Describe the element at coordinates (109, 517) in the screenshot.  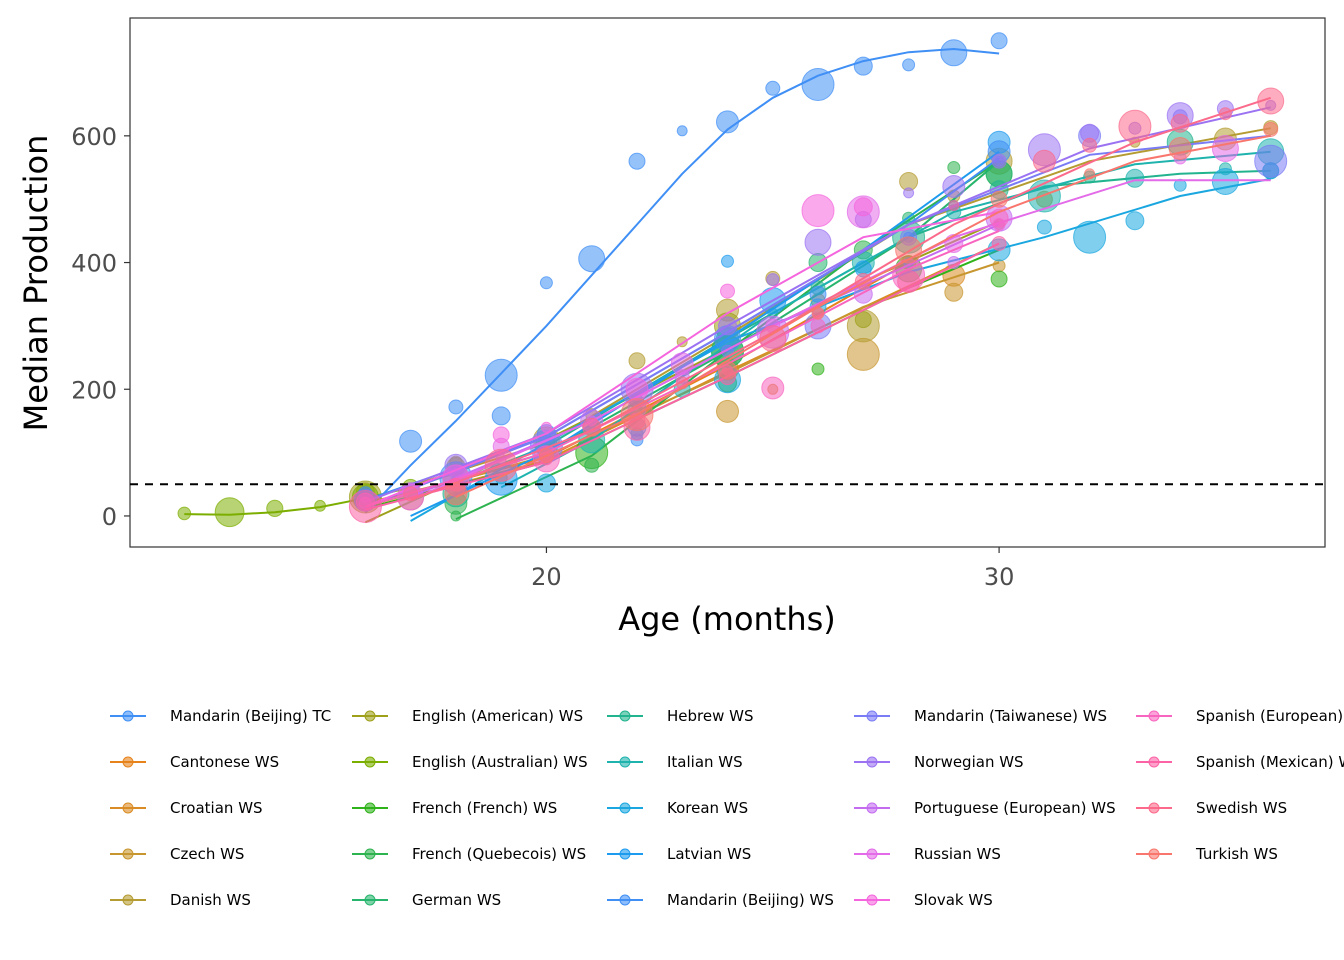
I see `y-tick-label: 0` at that location.